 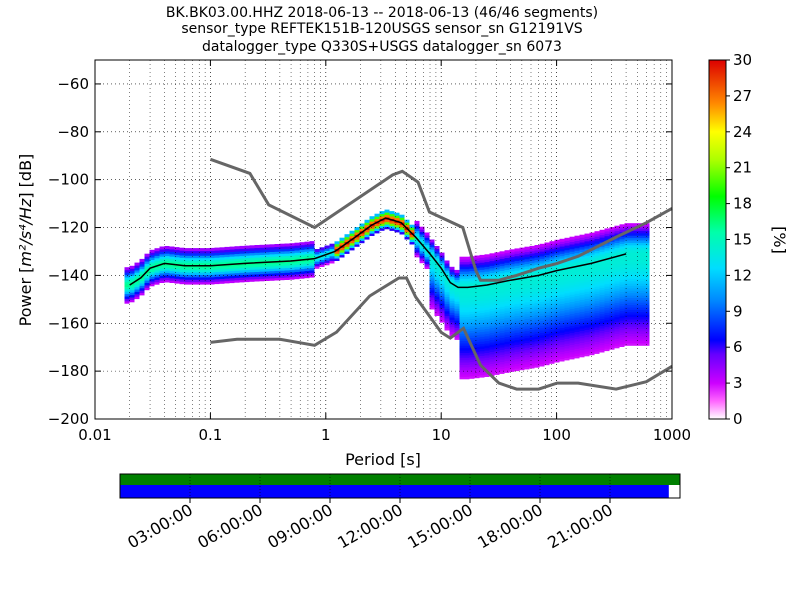 I want to click on time-tick-label: 03:00:00, so click(x=160, y=526).